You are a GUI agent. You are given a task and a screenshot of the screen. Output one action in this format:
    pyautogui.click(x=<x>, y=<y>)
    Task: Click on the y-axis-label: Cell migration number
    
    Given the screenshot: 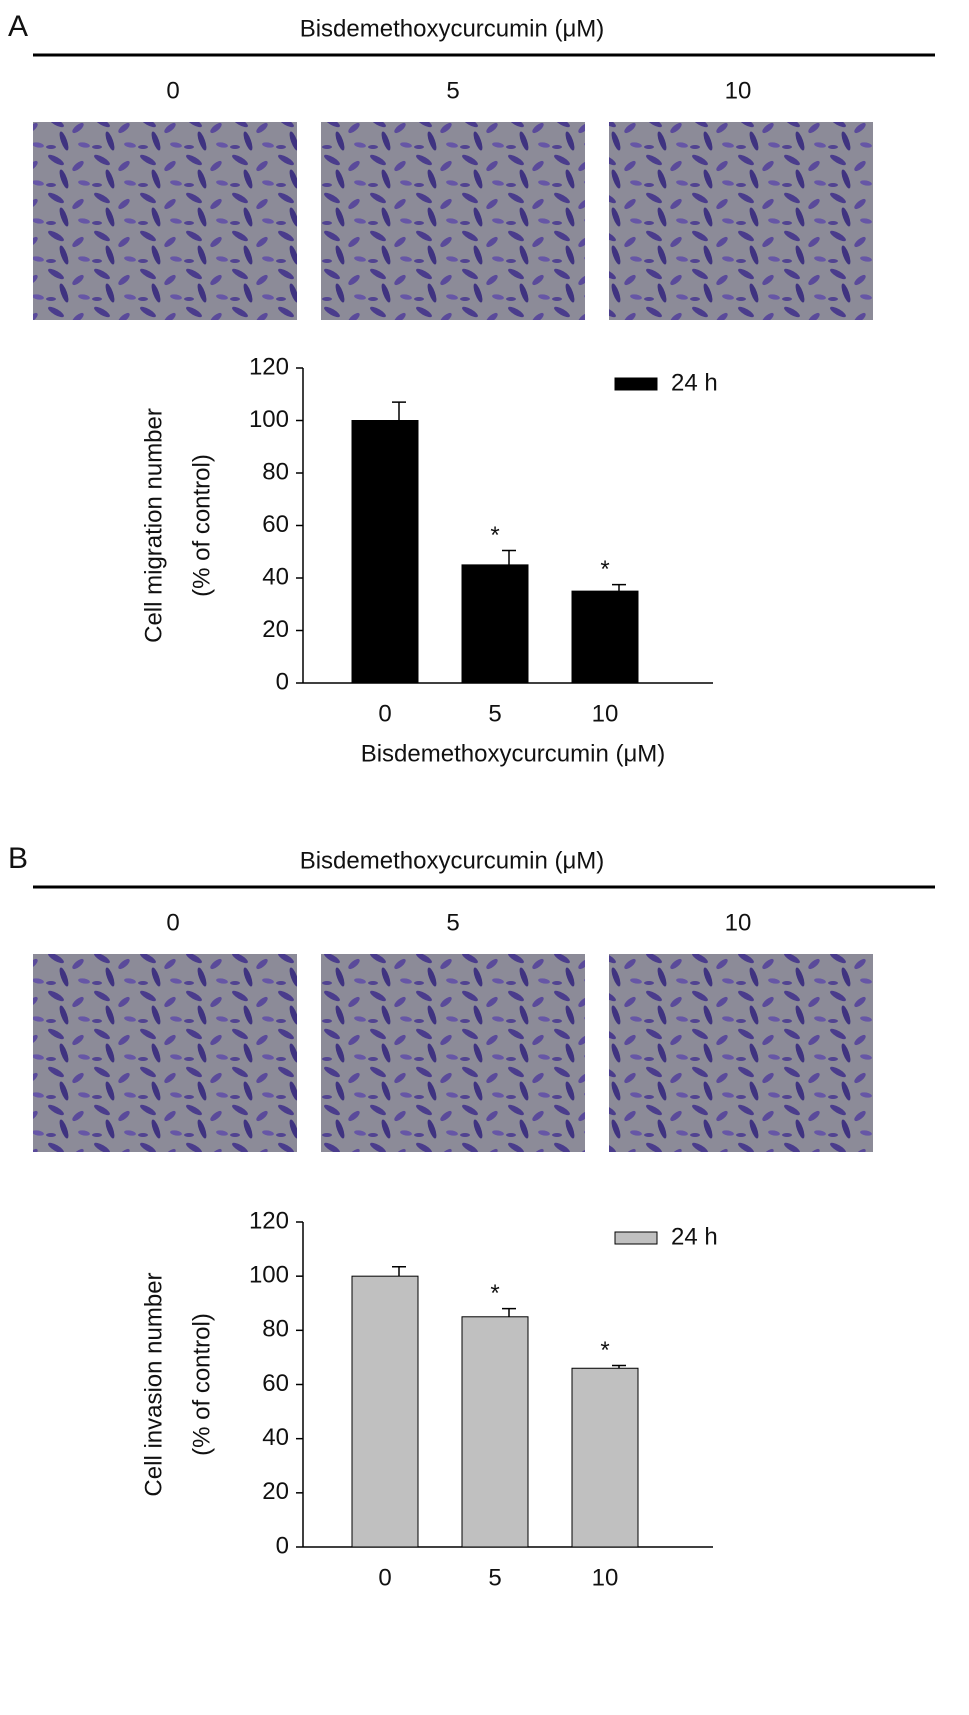 What is the action you would take?
    pyautogui.click(x=153, y=525)
    